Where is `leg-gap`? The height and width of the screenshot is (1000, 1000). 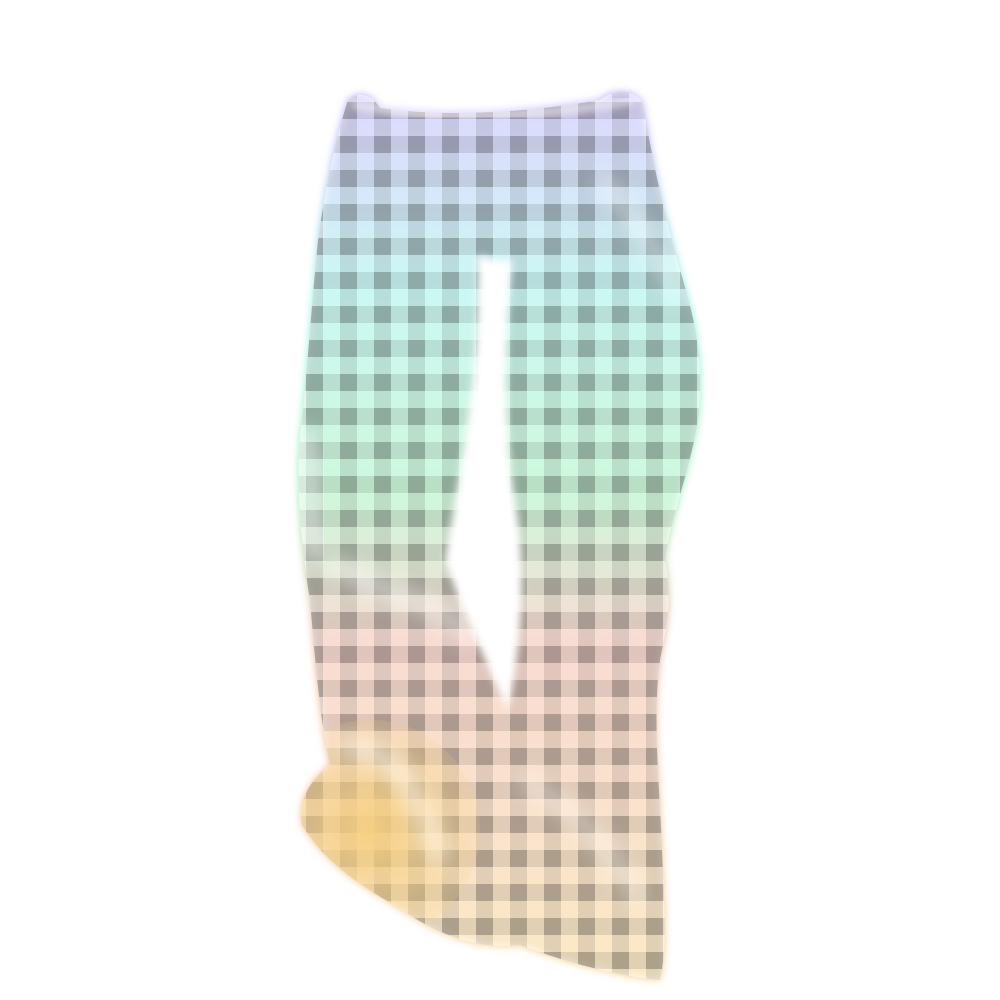
leg-gap is located at coordinates (483, 482).